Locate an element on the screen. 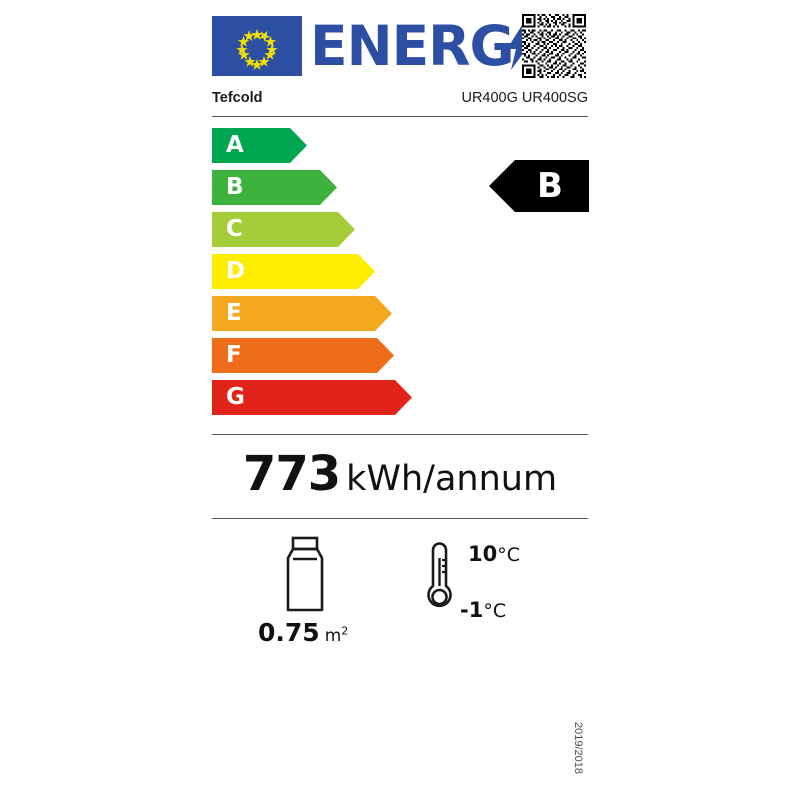 The width and height of the screenshot is (800, 800). volume-pictogram: 0.75 m2 is located at coordinates (320, 591).